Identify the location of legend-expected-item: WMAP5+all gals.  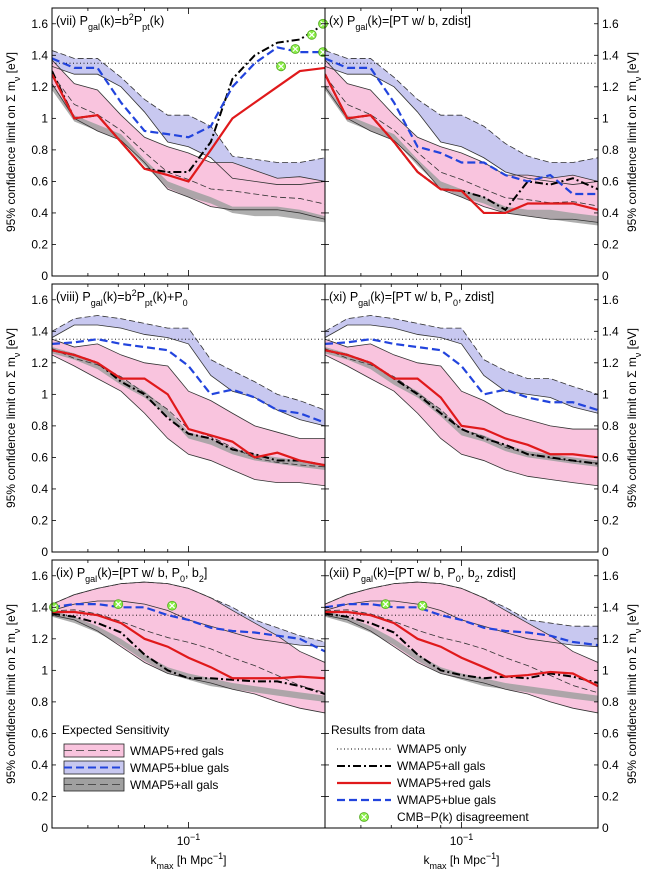
(174, 785).